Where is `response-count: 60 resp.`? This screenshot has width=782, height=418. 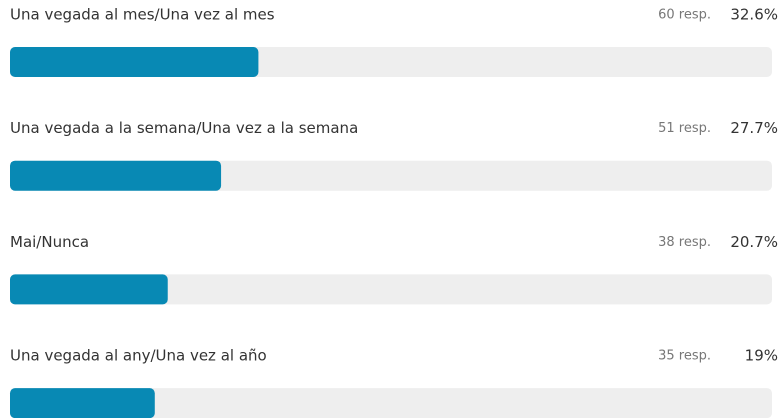
response-count: 60 resp. is located at coordinates (684, 15).